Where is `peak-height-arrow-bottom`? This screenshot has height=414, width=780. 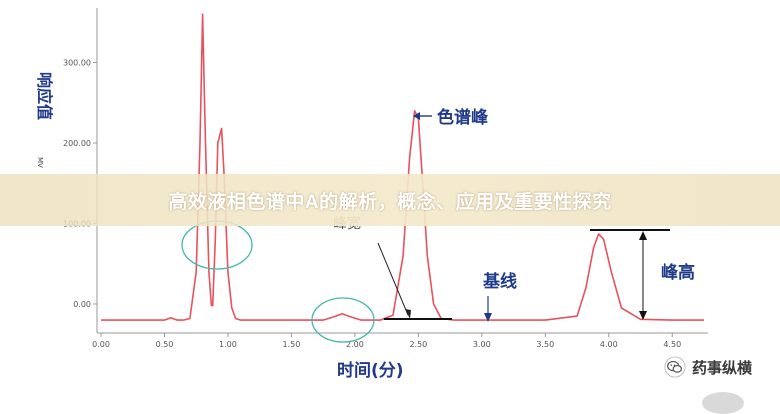
peak-height-arrow-bottom is located at coordinates (643, 315).